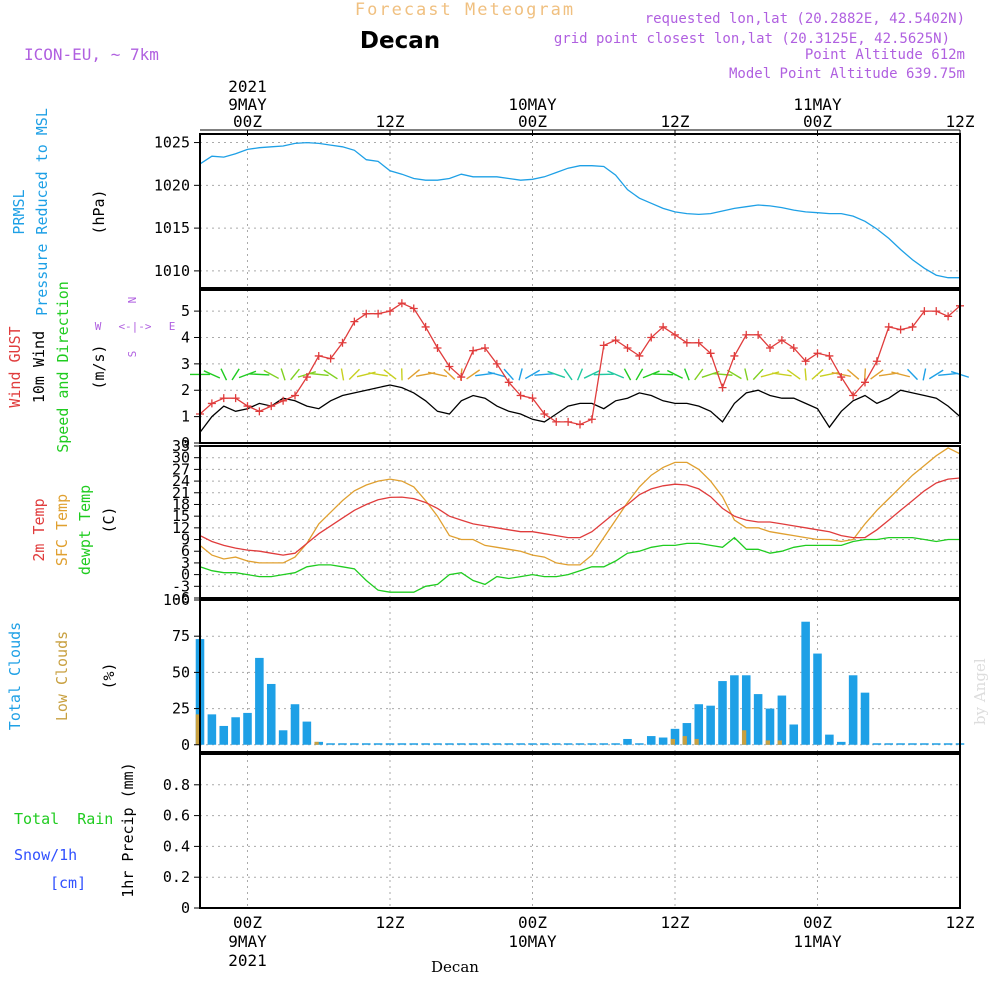  Describe the element at coordinates (247, 121) in the screenshot. I see `x-tick-label-top: 00Z` at that location.